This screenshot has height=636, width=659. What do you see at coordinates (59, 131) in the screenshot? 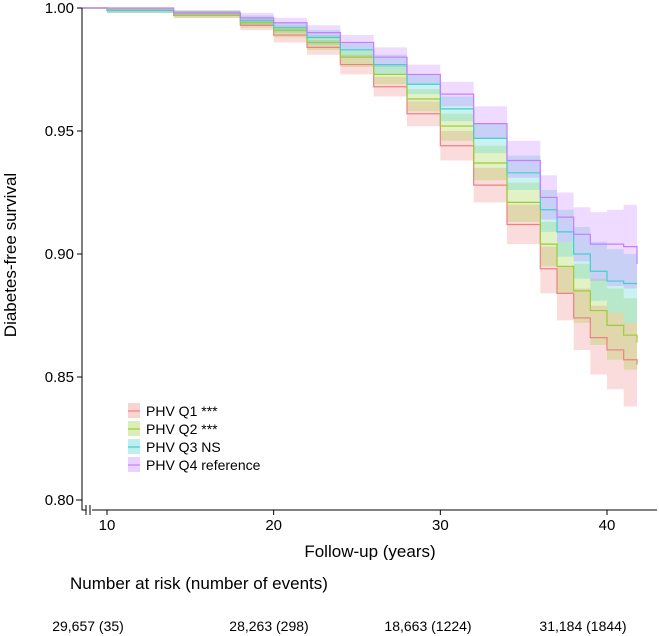
I see `y-tick-label: 0.95` at bounding box center [59, 131].